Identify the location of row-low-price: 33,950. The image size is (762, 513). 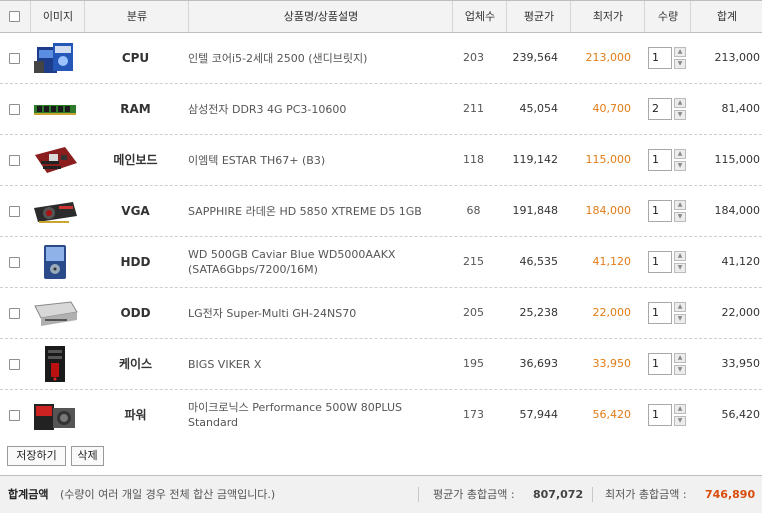
(612, 363).